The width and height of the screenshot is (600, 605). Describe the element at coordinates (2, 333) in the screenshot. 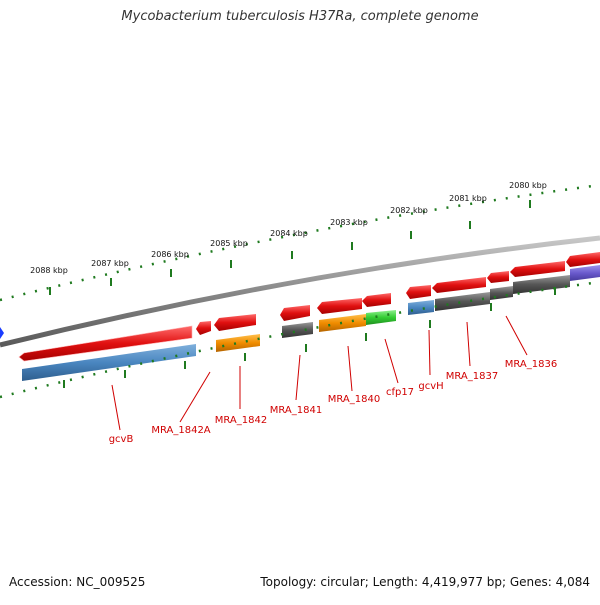

I see `origin-marker` at that location.